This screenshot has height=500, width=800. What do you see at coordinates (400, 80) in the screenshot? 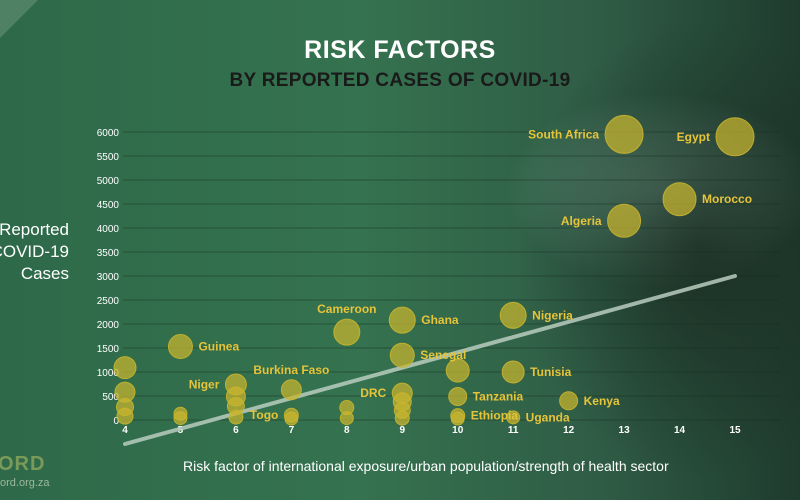
I see `chart-subtitle: BY REPORTED CASES OF COVID-19` at bounding box center [400, 80].